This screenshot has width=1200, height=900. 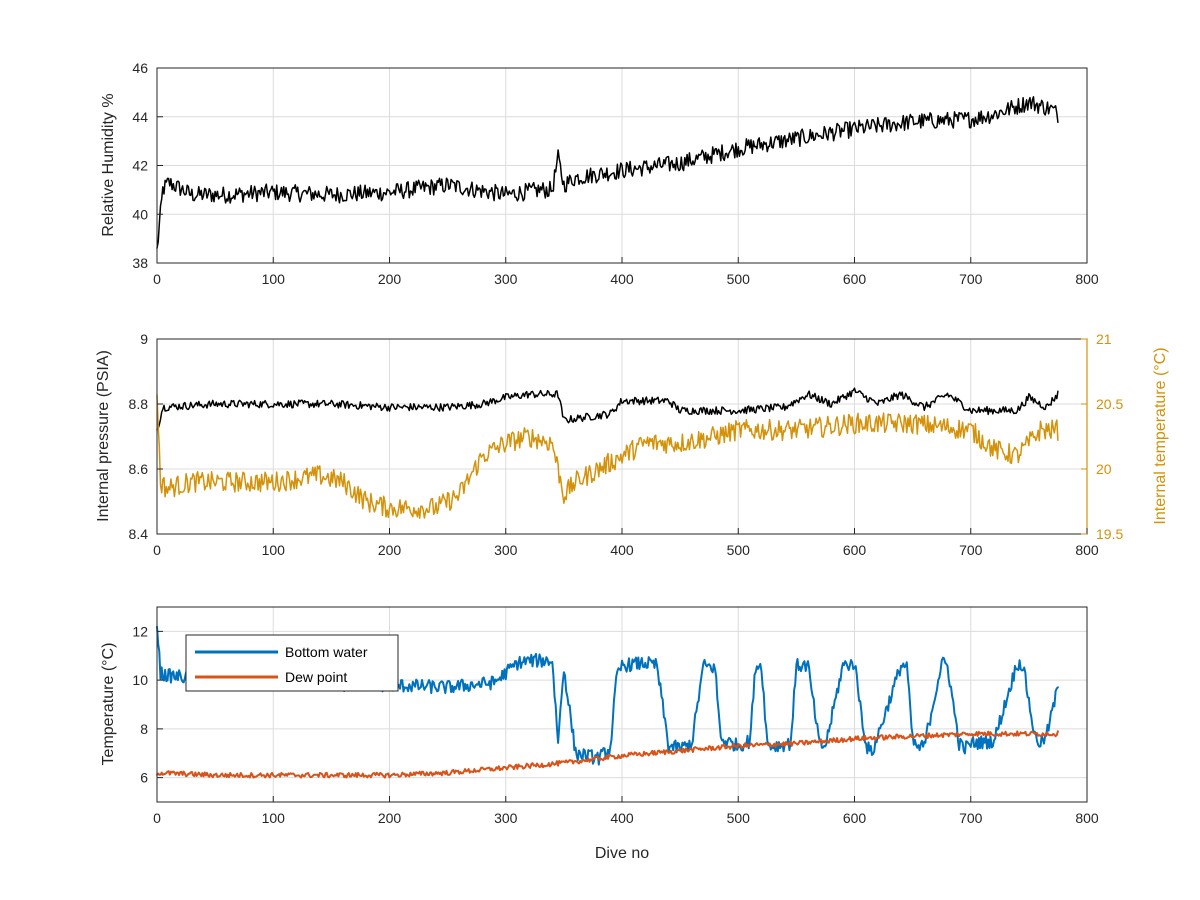 I want to click on y-tick-label: 38, so click(x=140, y=263).